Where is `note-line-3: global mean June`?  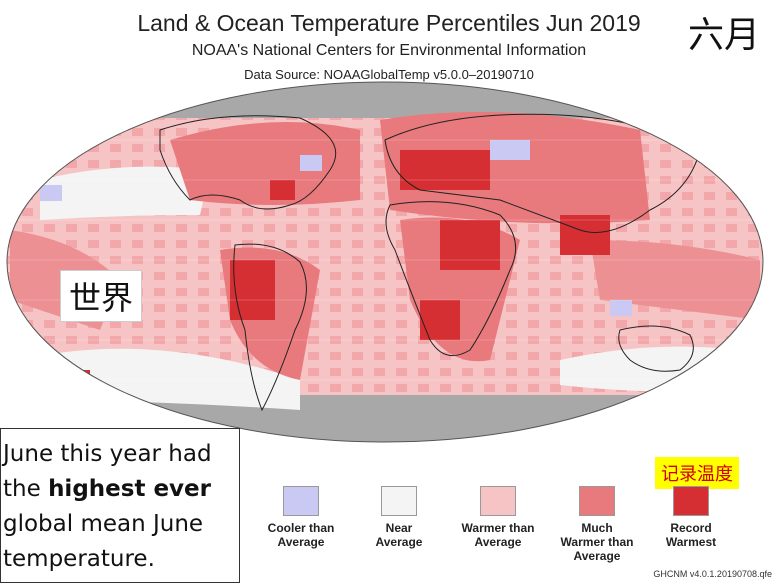 note-line-3: global mean June is located at coordinates (103, 524).